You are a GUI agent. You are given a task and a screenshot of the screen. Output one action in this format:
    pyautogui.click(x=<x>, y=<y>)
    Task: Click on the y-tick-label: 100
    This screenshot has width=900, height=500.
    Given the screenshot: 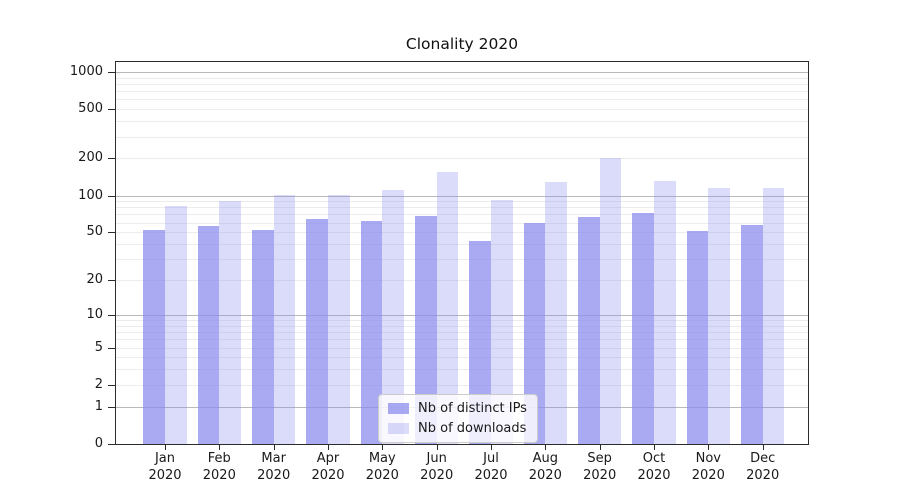 What is the action you would take?
    pyautogui.click(x=90, y=195)
    